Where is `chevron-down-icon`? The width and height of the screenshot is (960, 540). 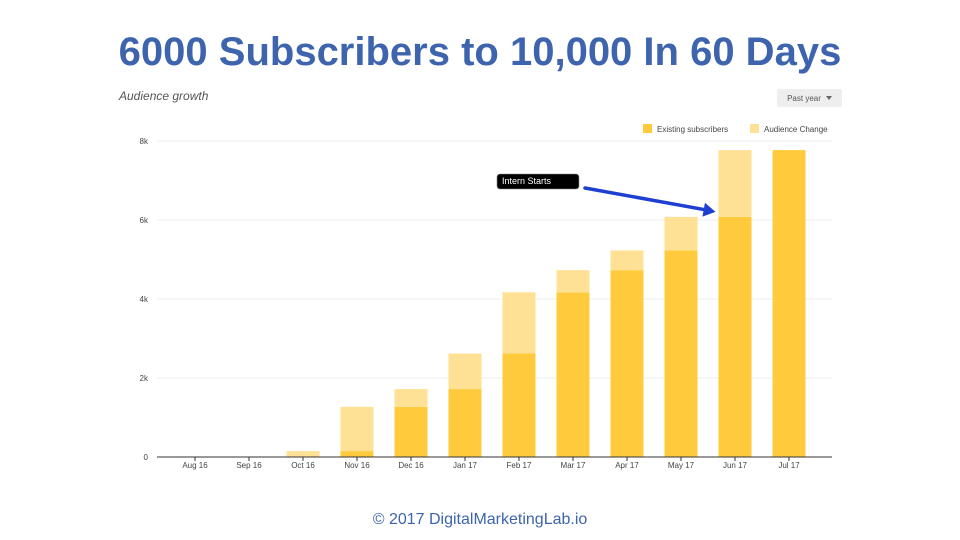 chevron-down-icon is located at coordinates (828, 98).